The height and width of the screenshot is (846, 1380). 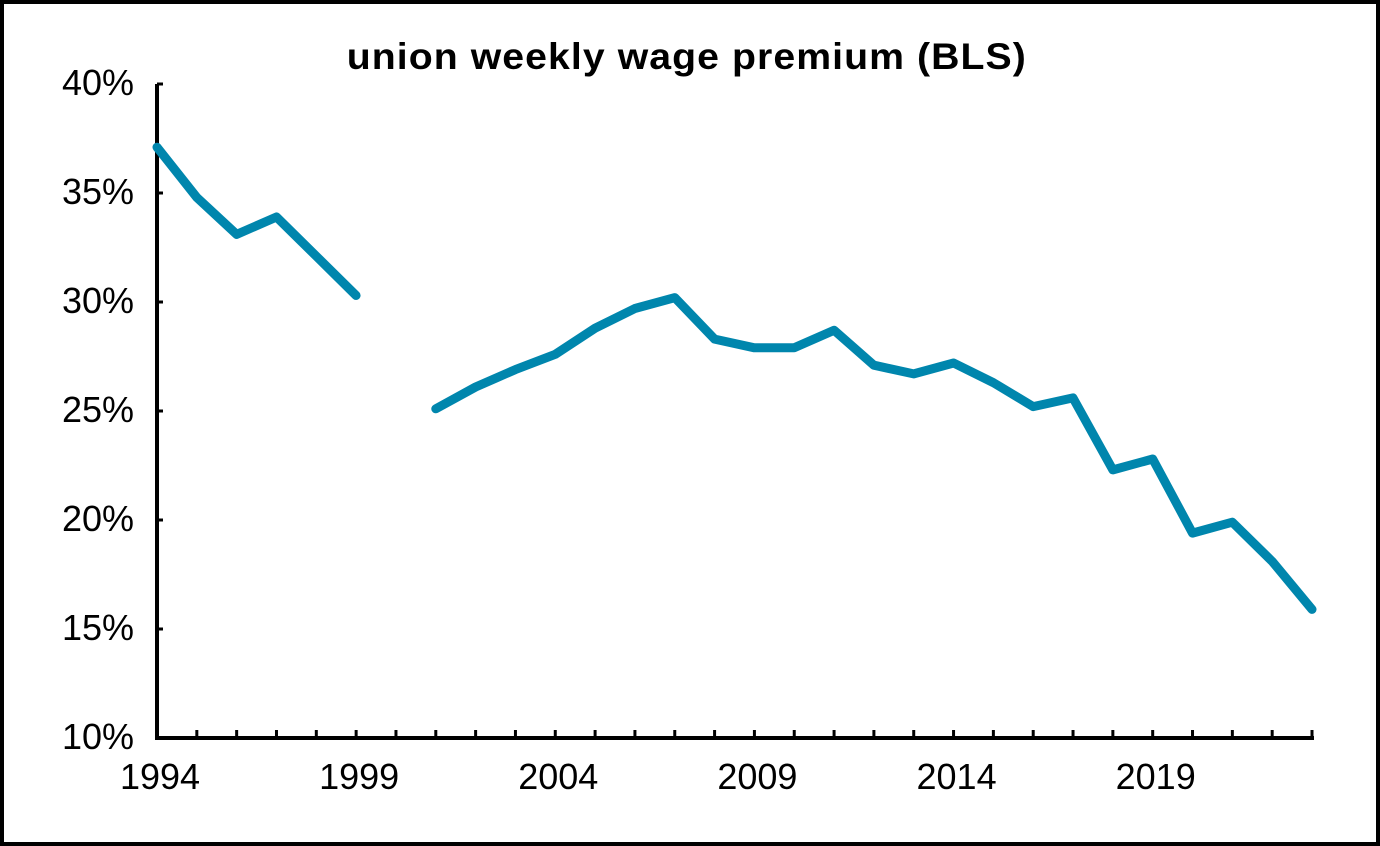 I want to click on chart-title: union weekly wage premium (BLS), so click(x=690, y=57).